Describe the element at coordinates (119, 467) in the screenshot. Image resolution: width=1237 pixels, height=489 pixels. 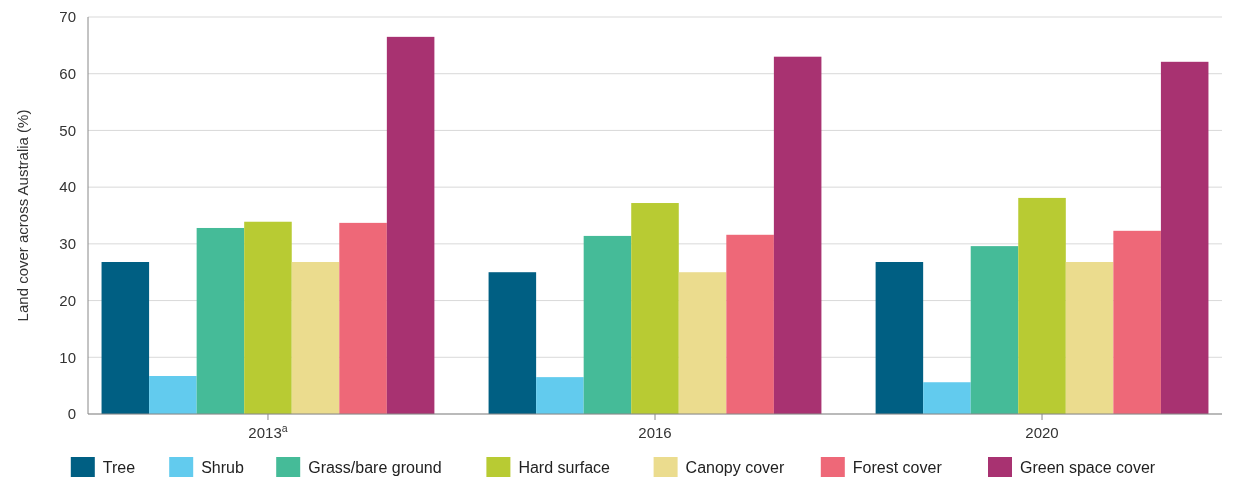
I see `legend-label: Tree` at that location.